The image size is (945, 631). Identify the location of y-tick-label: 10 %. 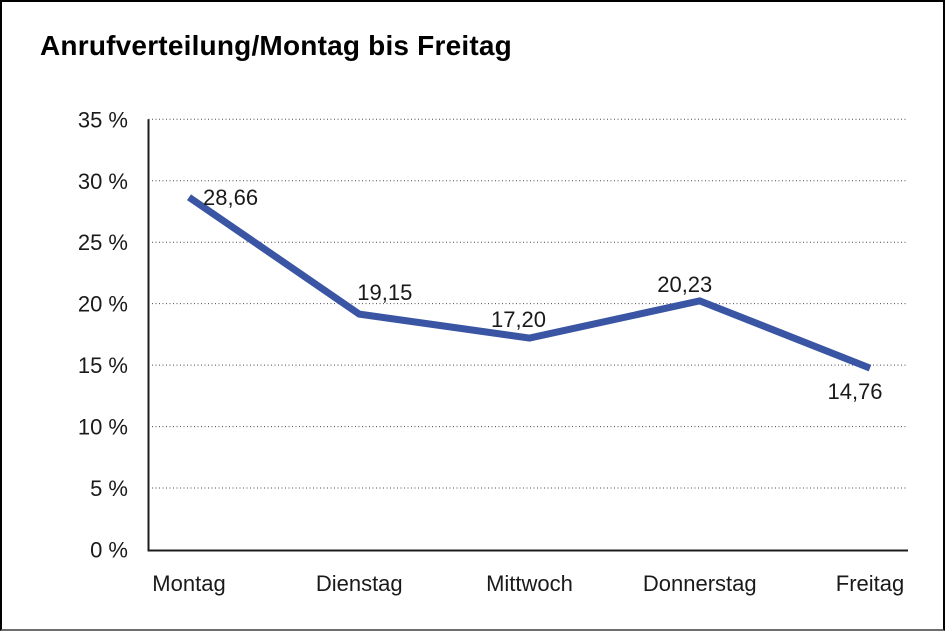
(103, 427).